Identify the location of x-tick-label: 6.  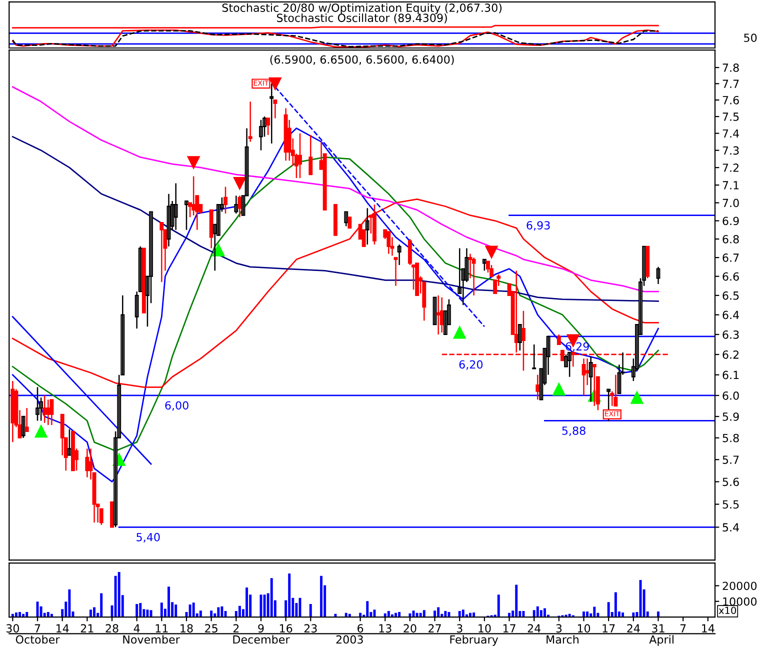
(361, 628).